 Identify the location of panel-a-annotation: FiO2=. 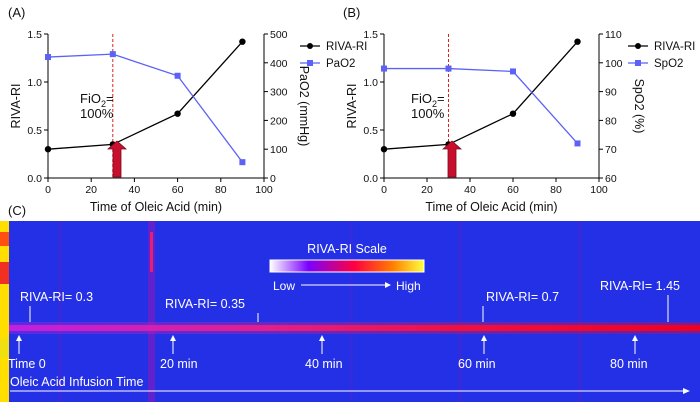
(97, 100).